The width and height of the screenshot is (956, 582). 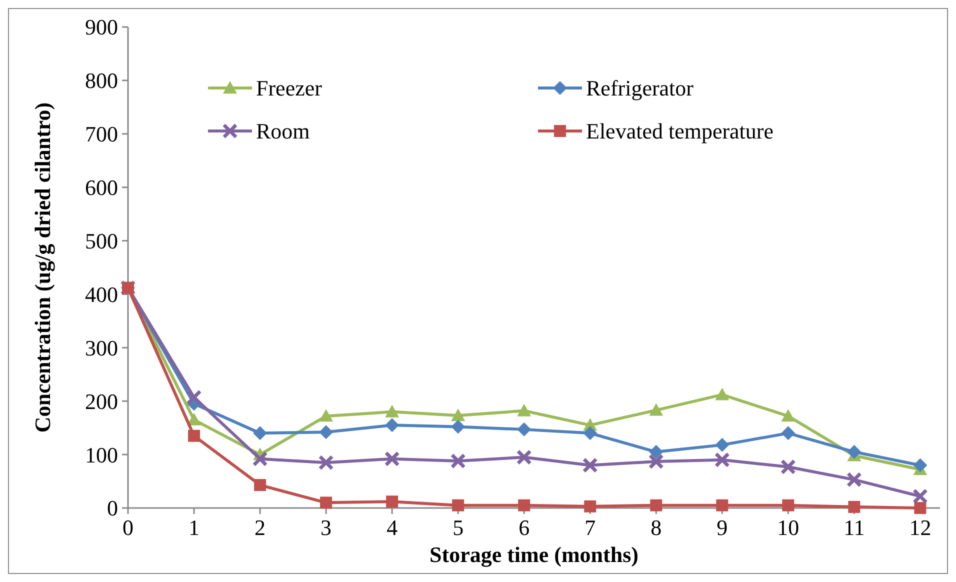 What do you see at coordinates (101, 241) in the screenshot?
I see `y-tick-label: 500` at bounding box center [101, 241].